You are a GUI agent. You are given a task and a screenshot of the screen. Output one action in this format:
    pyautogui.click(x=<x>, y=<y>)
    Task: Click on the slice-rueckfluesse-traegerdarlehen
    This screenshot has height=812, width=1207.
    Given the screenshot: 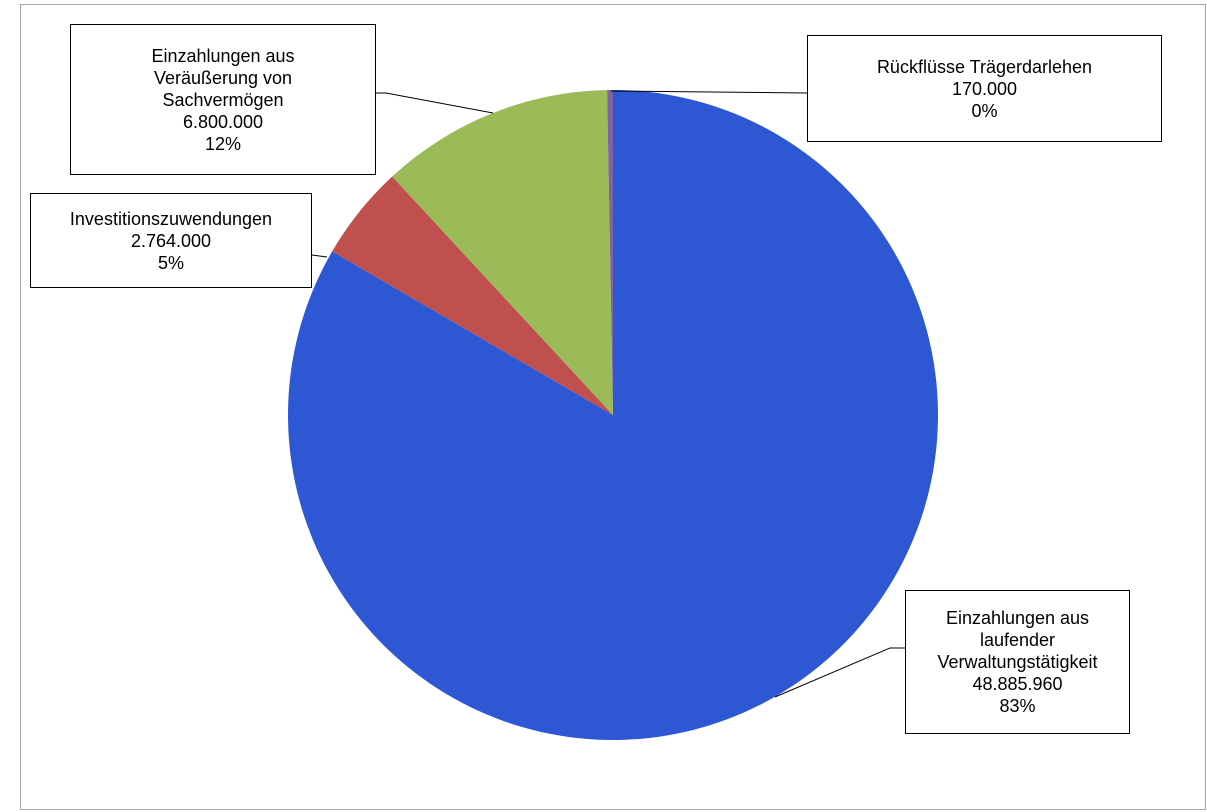 What is the action you would take?
    pyautogui.click(x=610, y=252)
    